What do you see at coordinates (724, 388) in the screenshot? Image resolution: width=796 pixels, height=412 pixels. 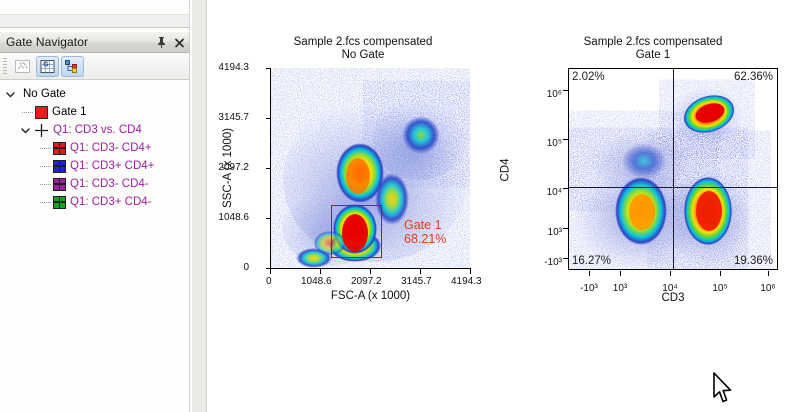 I see `mouse-pointer` at bounding box center [724, 388].